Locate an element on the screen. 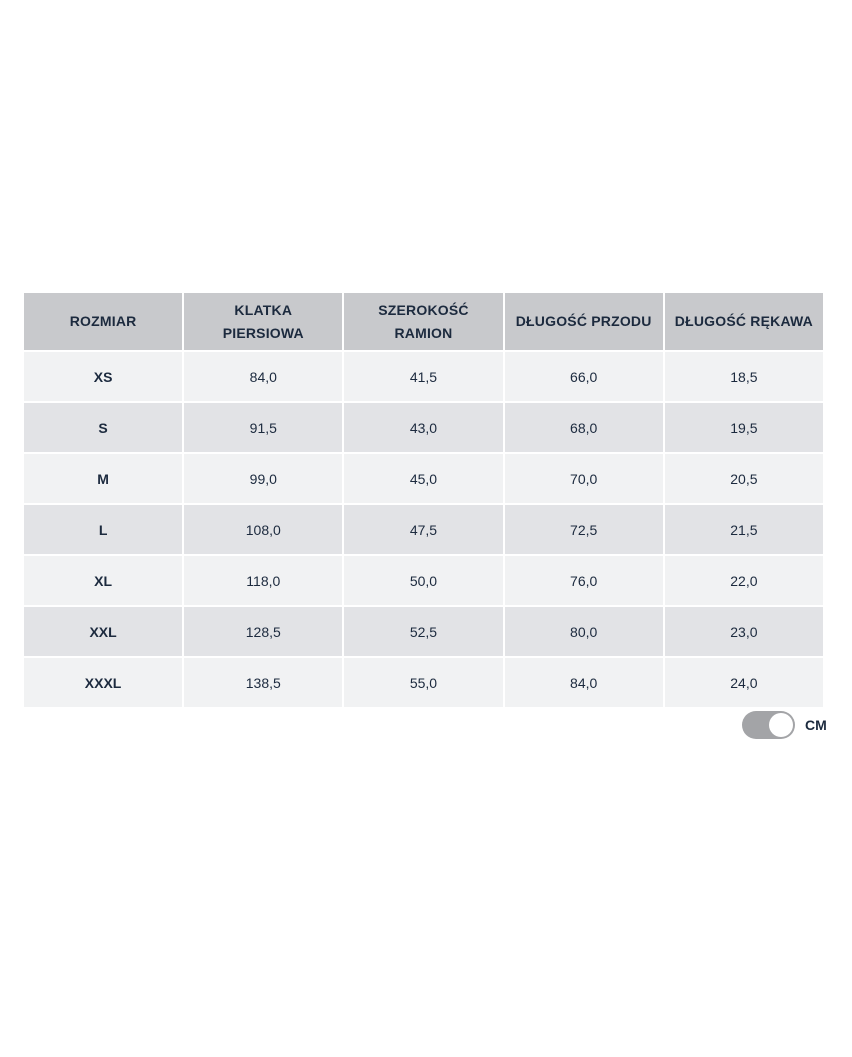 This screenshot has height=1057, width=852. value-cell: 43,0 is located at coordinates (423, 427).